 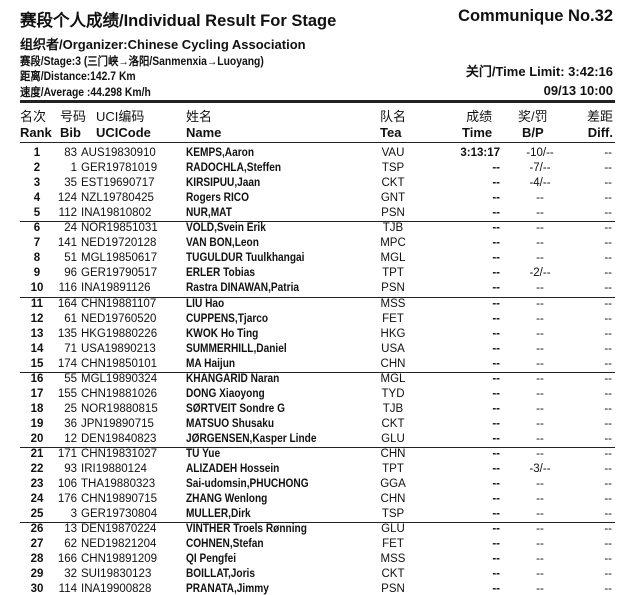 I want to click on table-row: 21 171 CHN19831027 TU Yue CHN -- -- --, so click(x=312, y=454).